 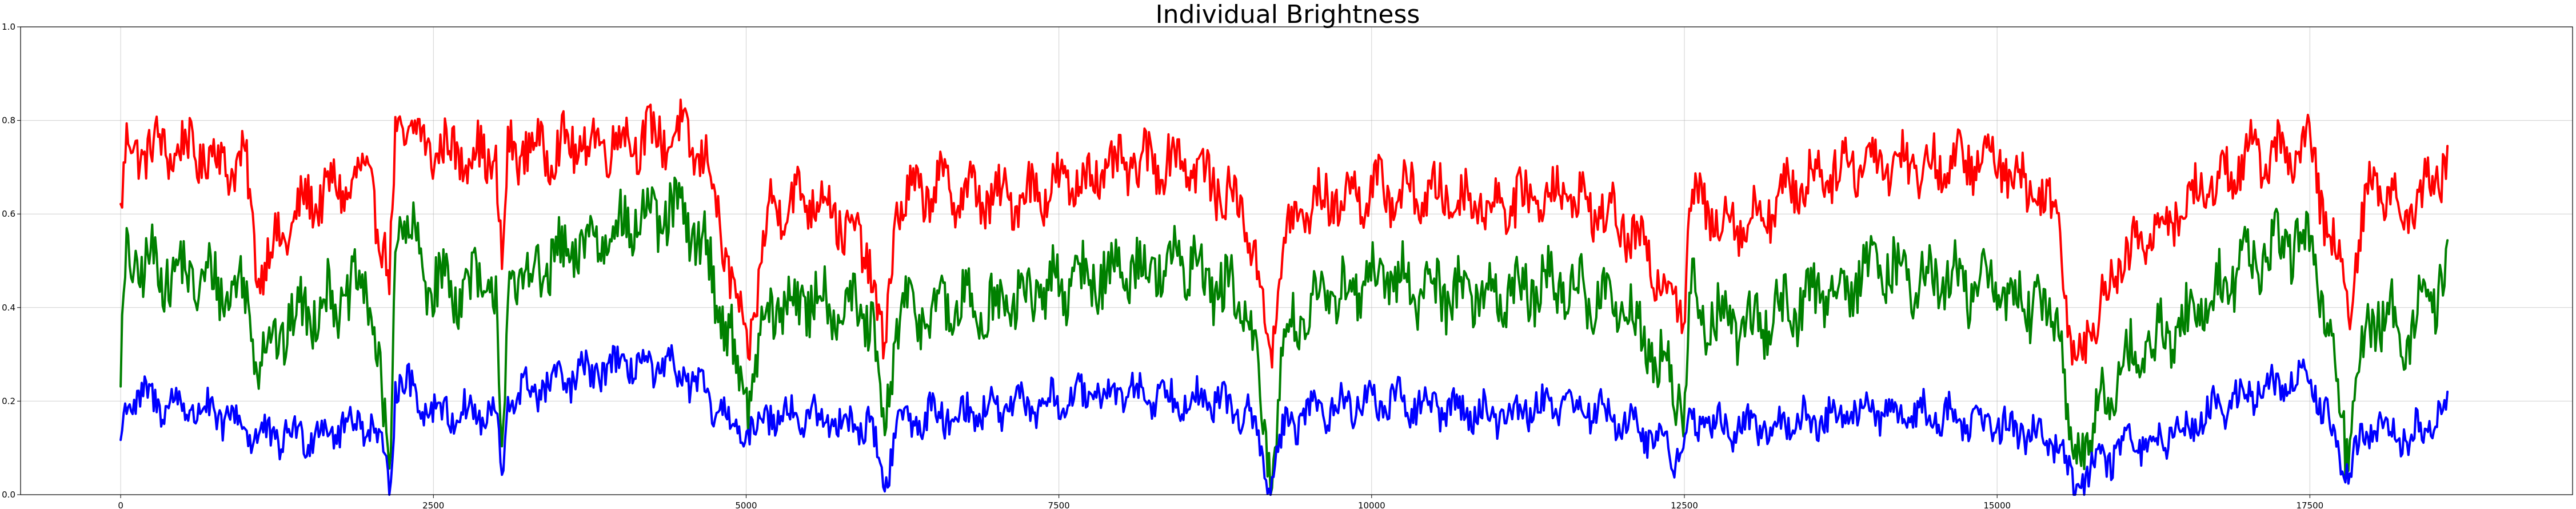 I want to click on x-tick-label: 2500, so click(x=433, y=505).